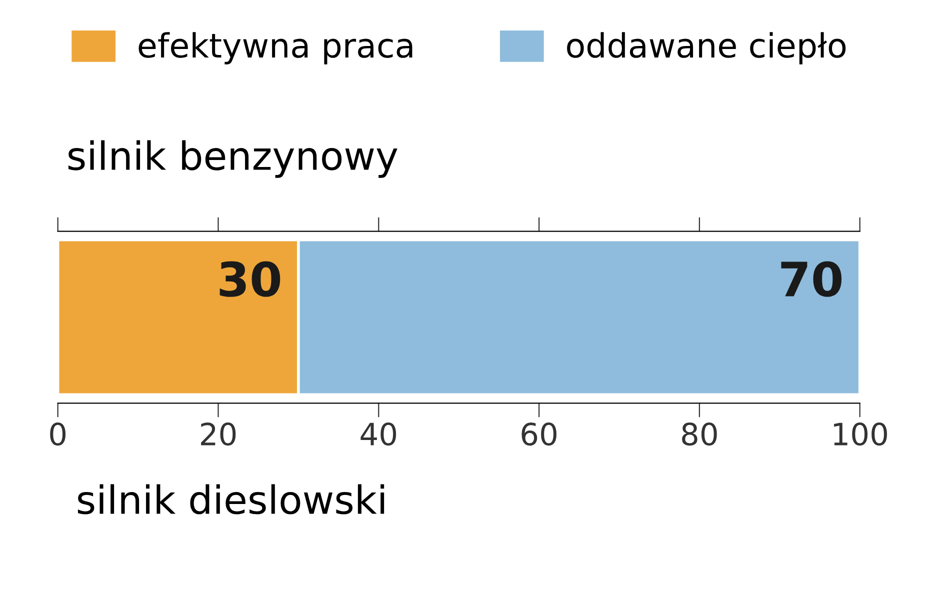  Describe the element at coordinates (218, 434) in the screenshot. I see `x-tick-label: 20` at that location.